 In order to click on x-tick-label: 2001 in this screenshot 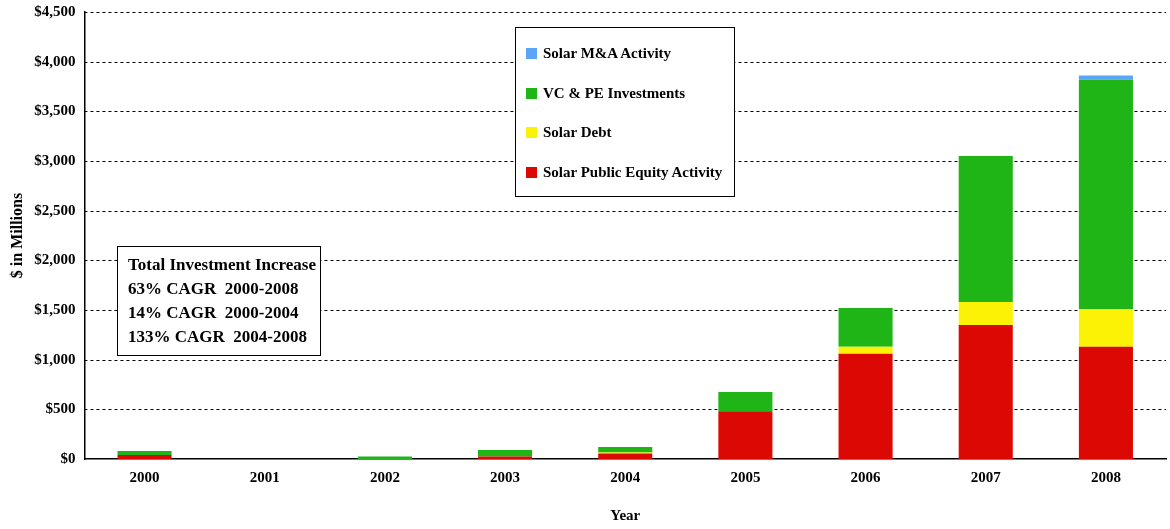, I will do `click(264, 476)`.